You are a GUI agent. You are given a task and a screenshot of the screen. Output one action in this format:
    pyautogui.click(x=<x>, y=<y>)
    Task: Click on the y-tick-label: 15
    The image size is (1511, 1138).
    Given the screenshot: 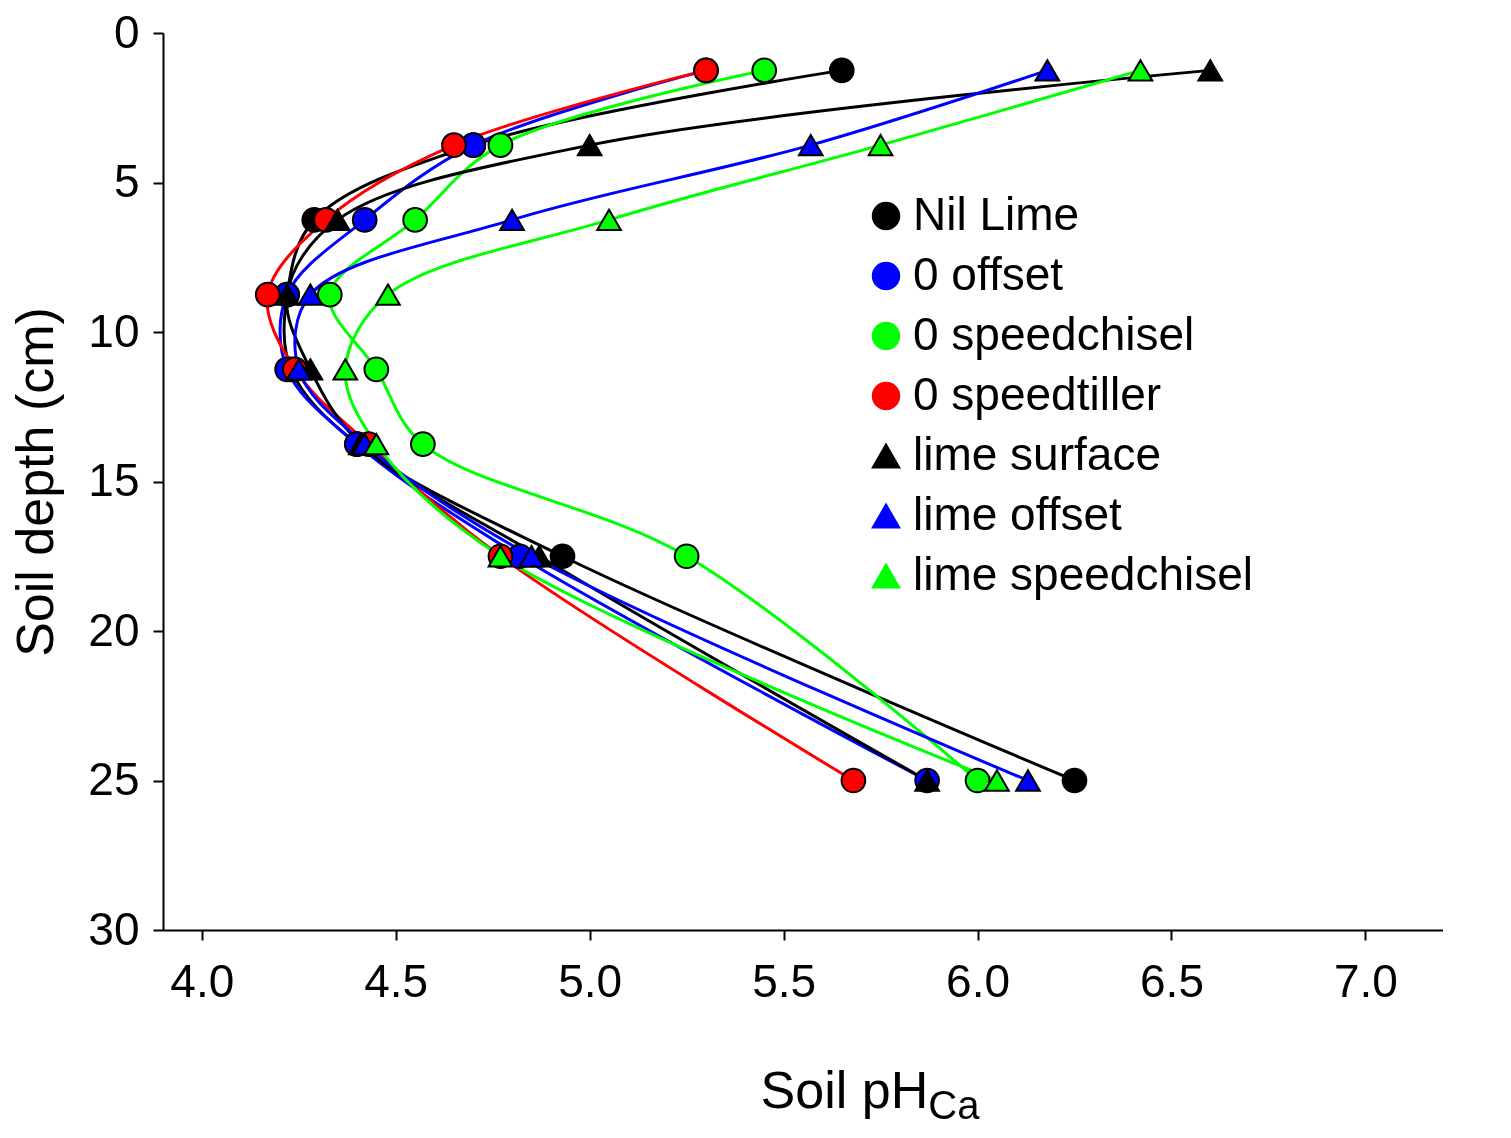 What is the action you would take?
    pyautogui.click(x=114, y=480)
    